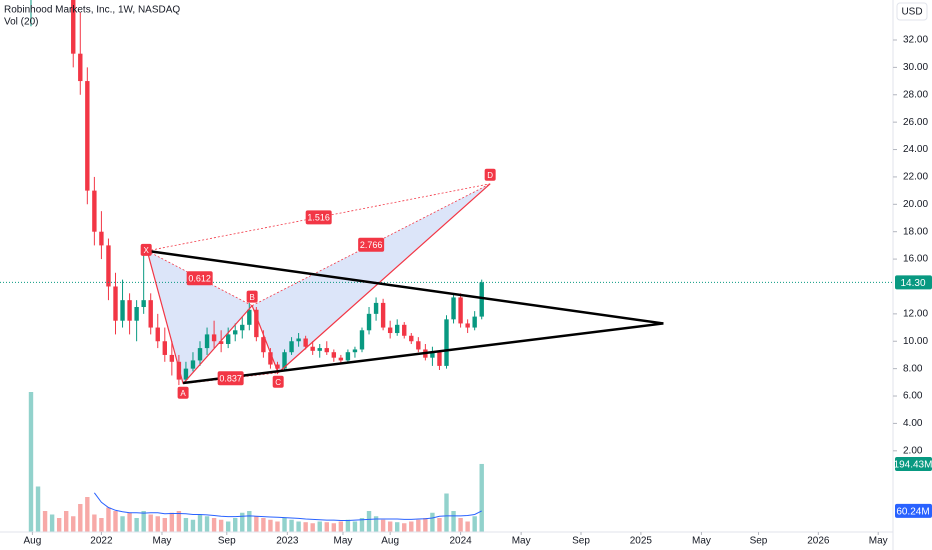 The height and width of the screenshot is (550, 932). I want to click on pattern-line, so click(265, 339).